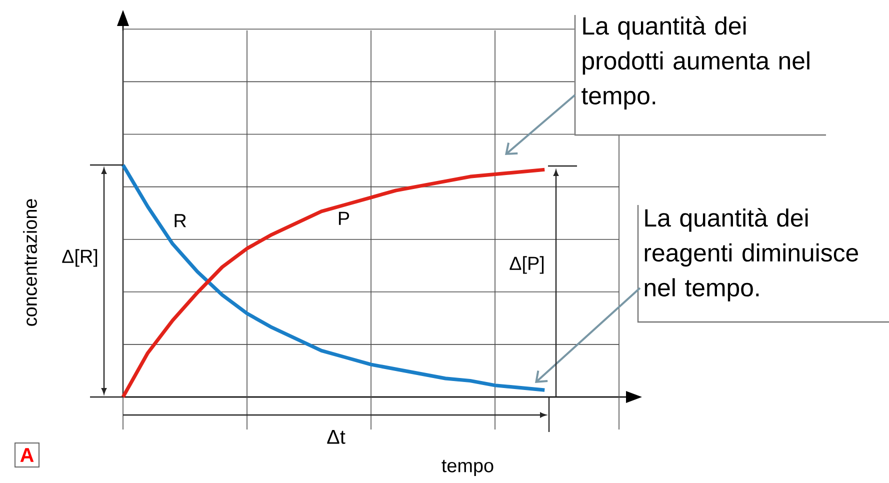 The height and width of the screenshot is (483, 889). What do you see at coordinates (527, 265) in the screenshot?
I see `annotation: Δ[P]` at bounding box center [527, 265].